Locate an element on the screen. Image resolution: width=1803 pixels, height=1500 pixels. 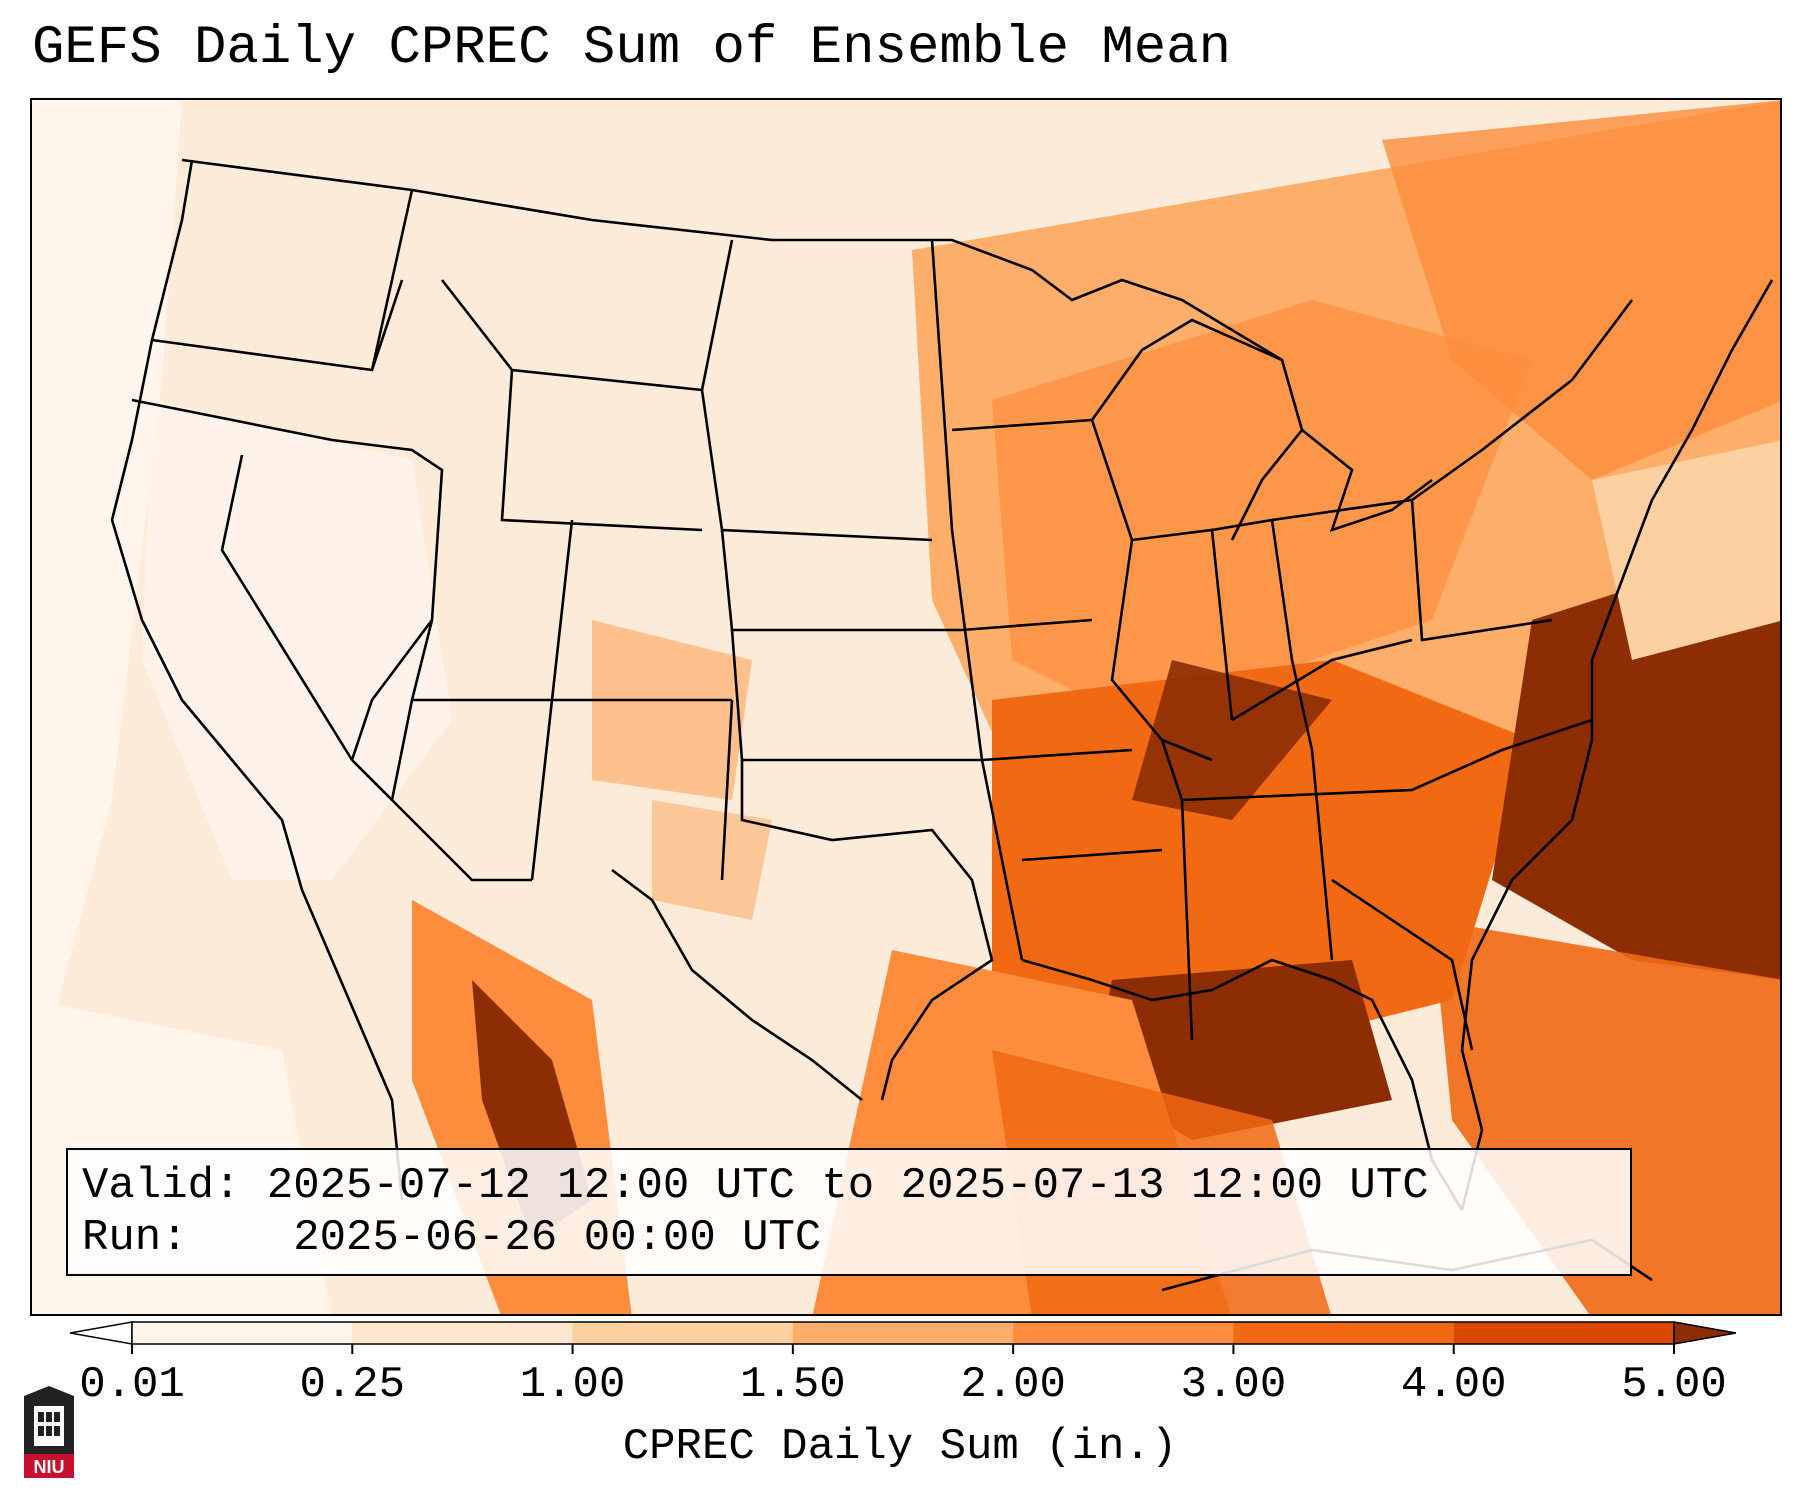
colorbar-label: CPREC Daily Sum (in.) is located at coordinates (900, 1447).